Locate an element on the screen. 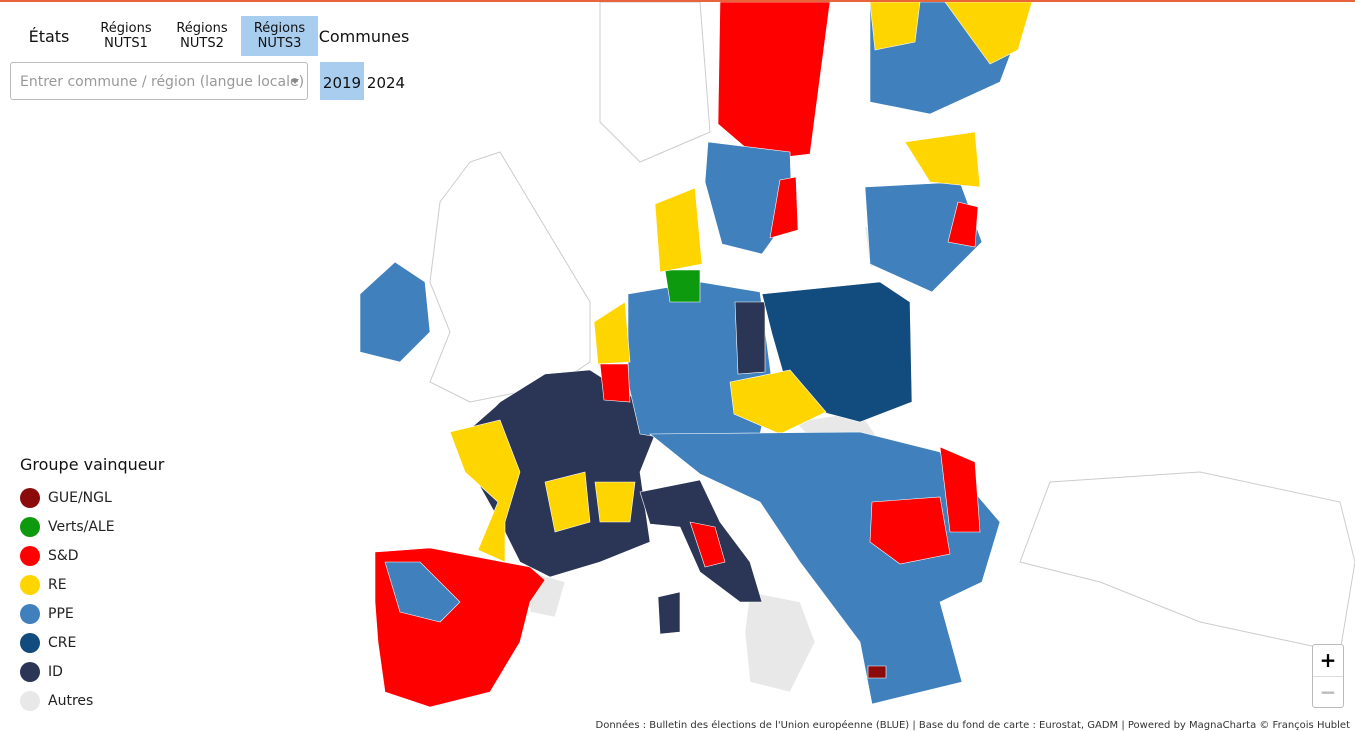  legend-label: GUE/NGL is located at coordinates (80, 497).